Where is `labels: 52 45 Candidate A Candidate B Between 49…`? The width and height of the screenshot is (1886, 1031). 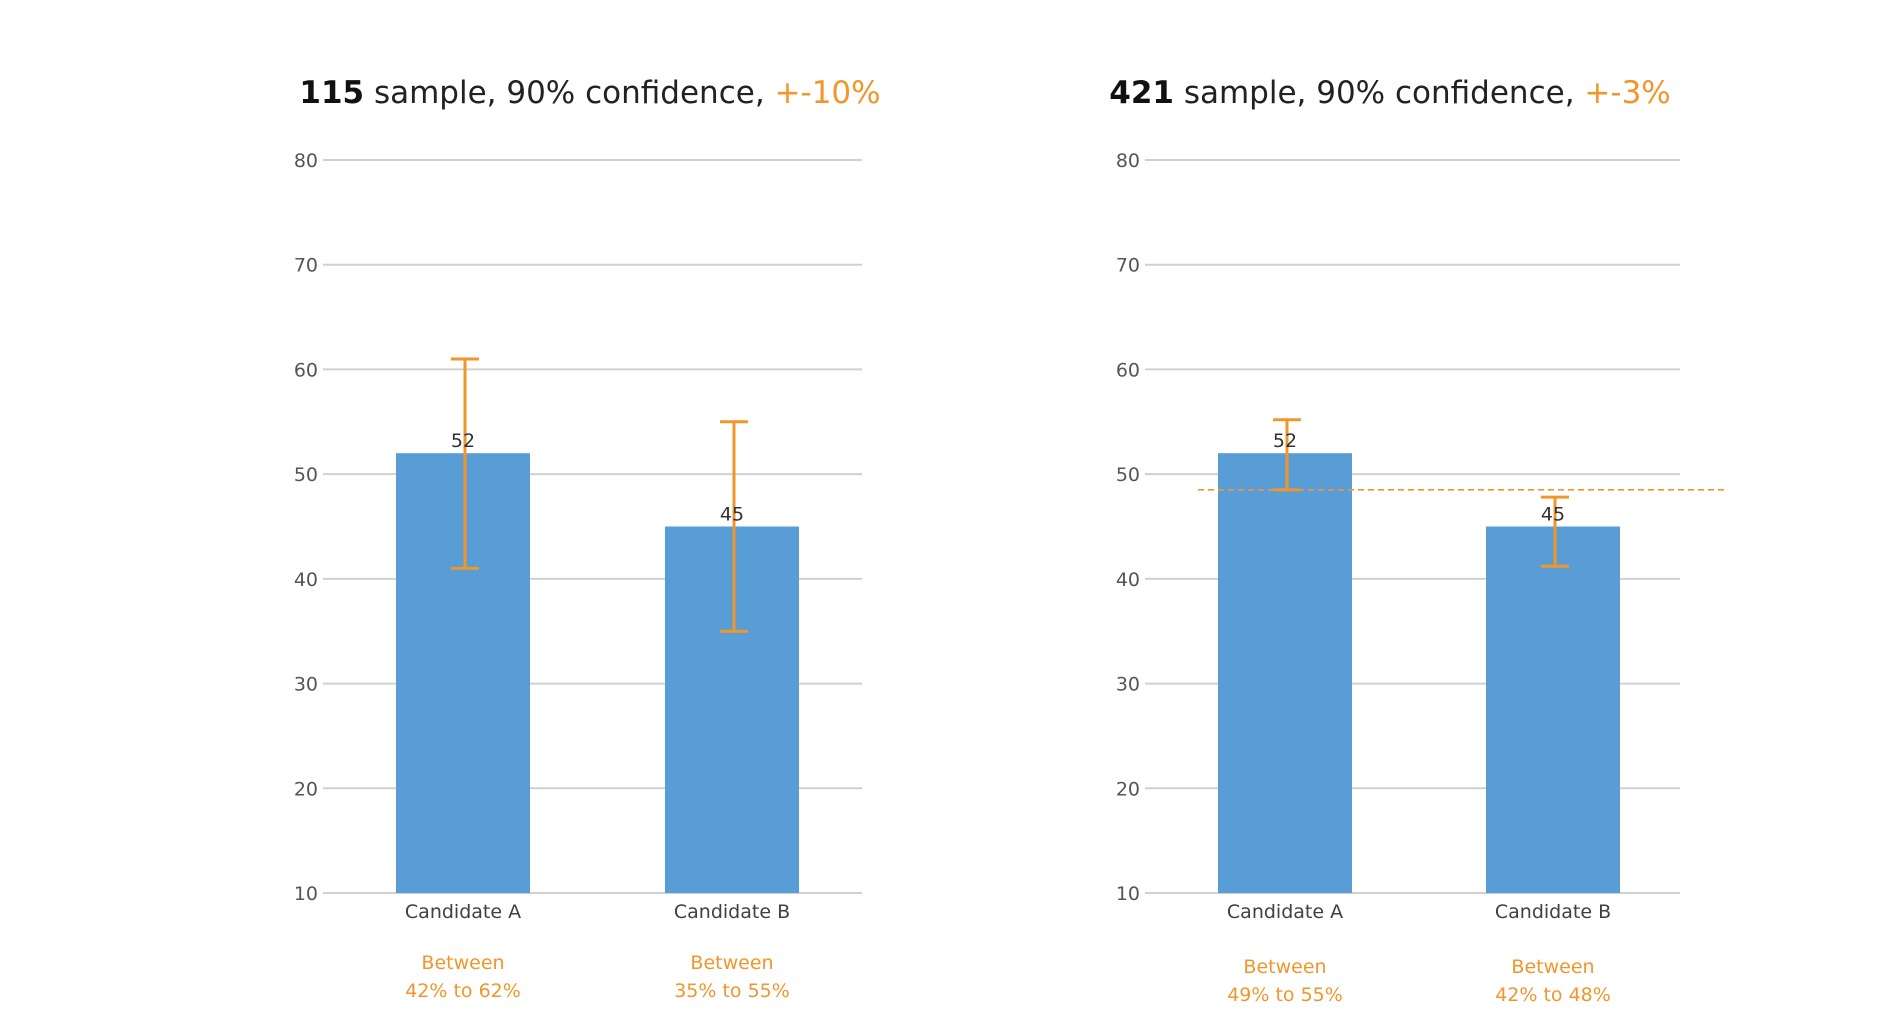 labels: 52 45 Candidate A Candidate B Between 49… is located at coordinates (1419, 718).